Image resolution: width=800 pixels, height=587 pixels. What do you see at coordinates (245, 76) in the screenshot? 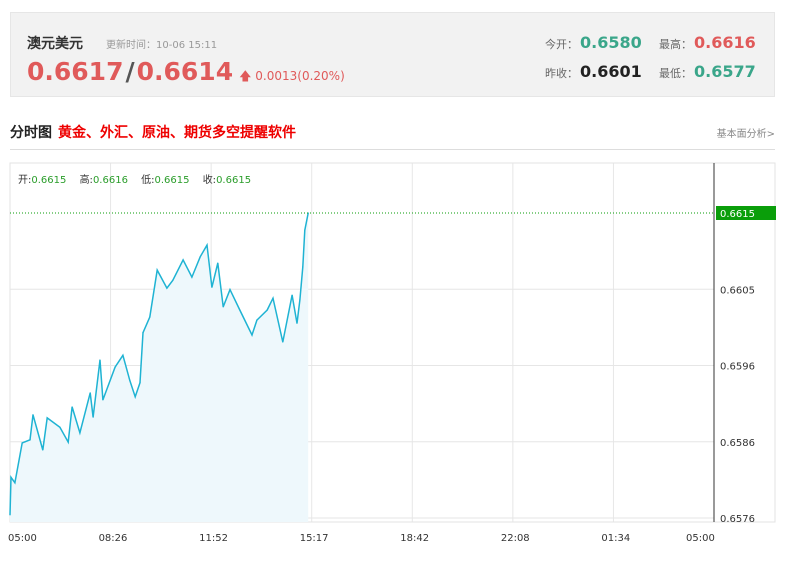
I see `arrow-up-icon: 🡅` at bounding box center [245, 76].